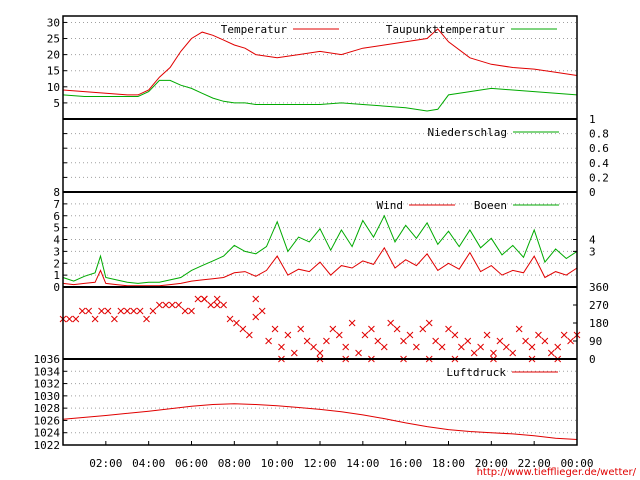 The width and height of the screenshot is (640, 480). What do you see at coordinates (320, 95) in the screenshot?
I see `series-taupunkttemperatur-line` at bounding box center [320, 95].